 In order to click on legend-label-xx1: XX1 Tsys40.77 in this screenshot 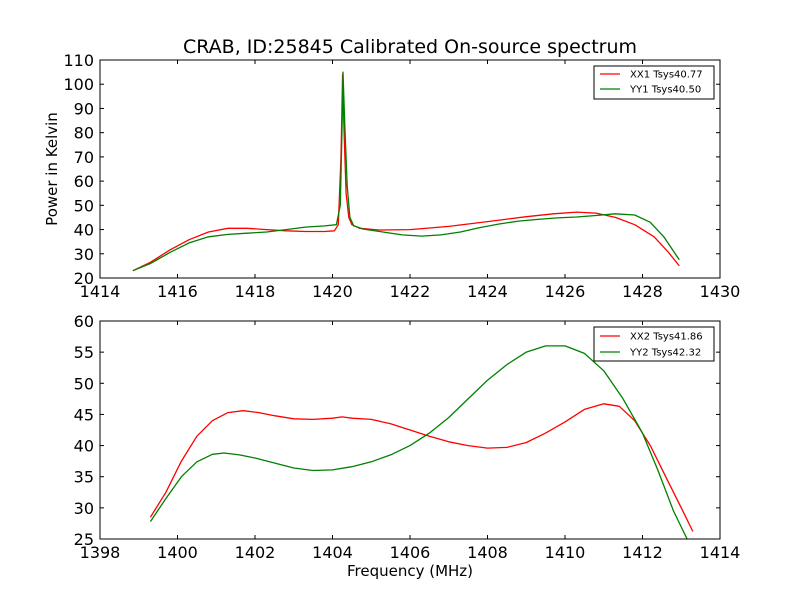, I will do `click(666, 75)`.